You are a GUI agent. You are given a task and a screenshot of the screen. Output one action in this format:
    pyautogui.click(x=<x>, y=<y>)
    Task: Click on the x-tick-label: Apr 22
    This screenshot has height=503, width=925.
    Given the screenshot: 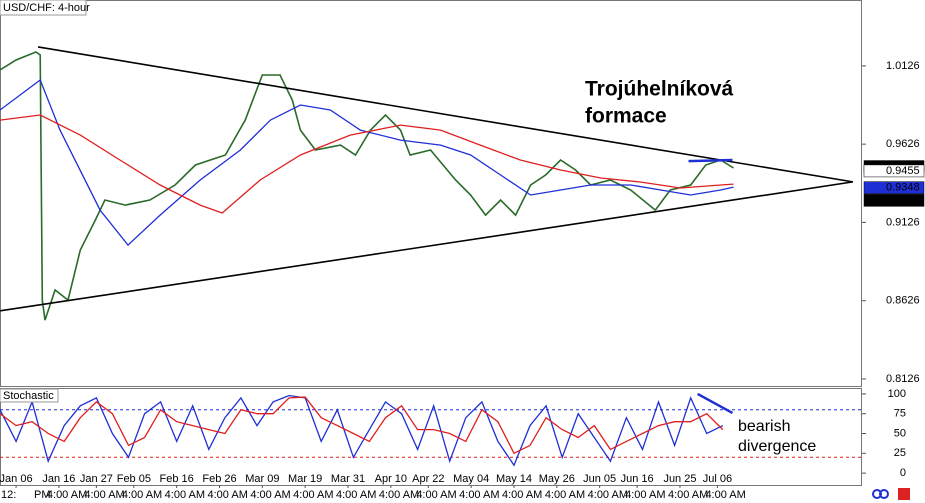 What is the action you would take?
    pyautogui.click(x=428, y=479)
    